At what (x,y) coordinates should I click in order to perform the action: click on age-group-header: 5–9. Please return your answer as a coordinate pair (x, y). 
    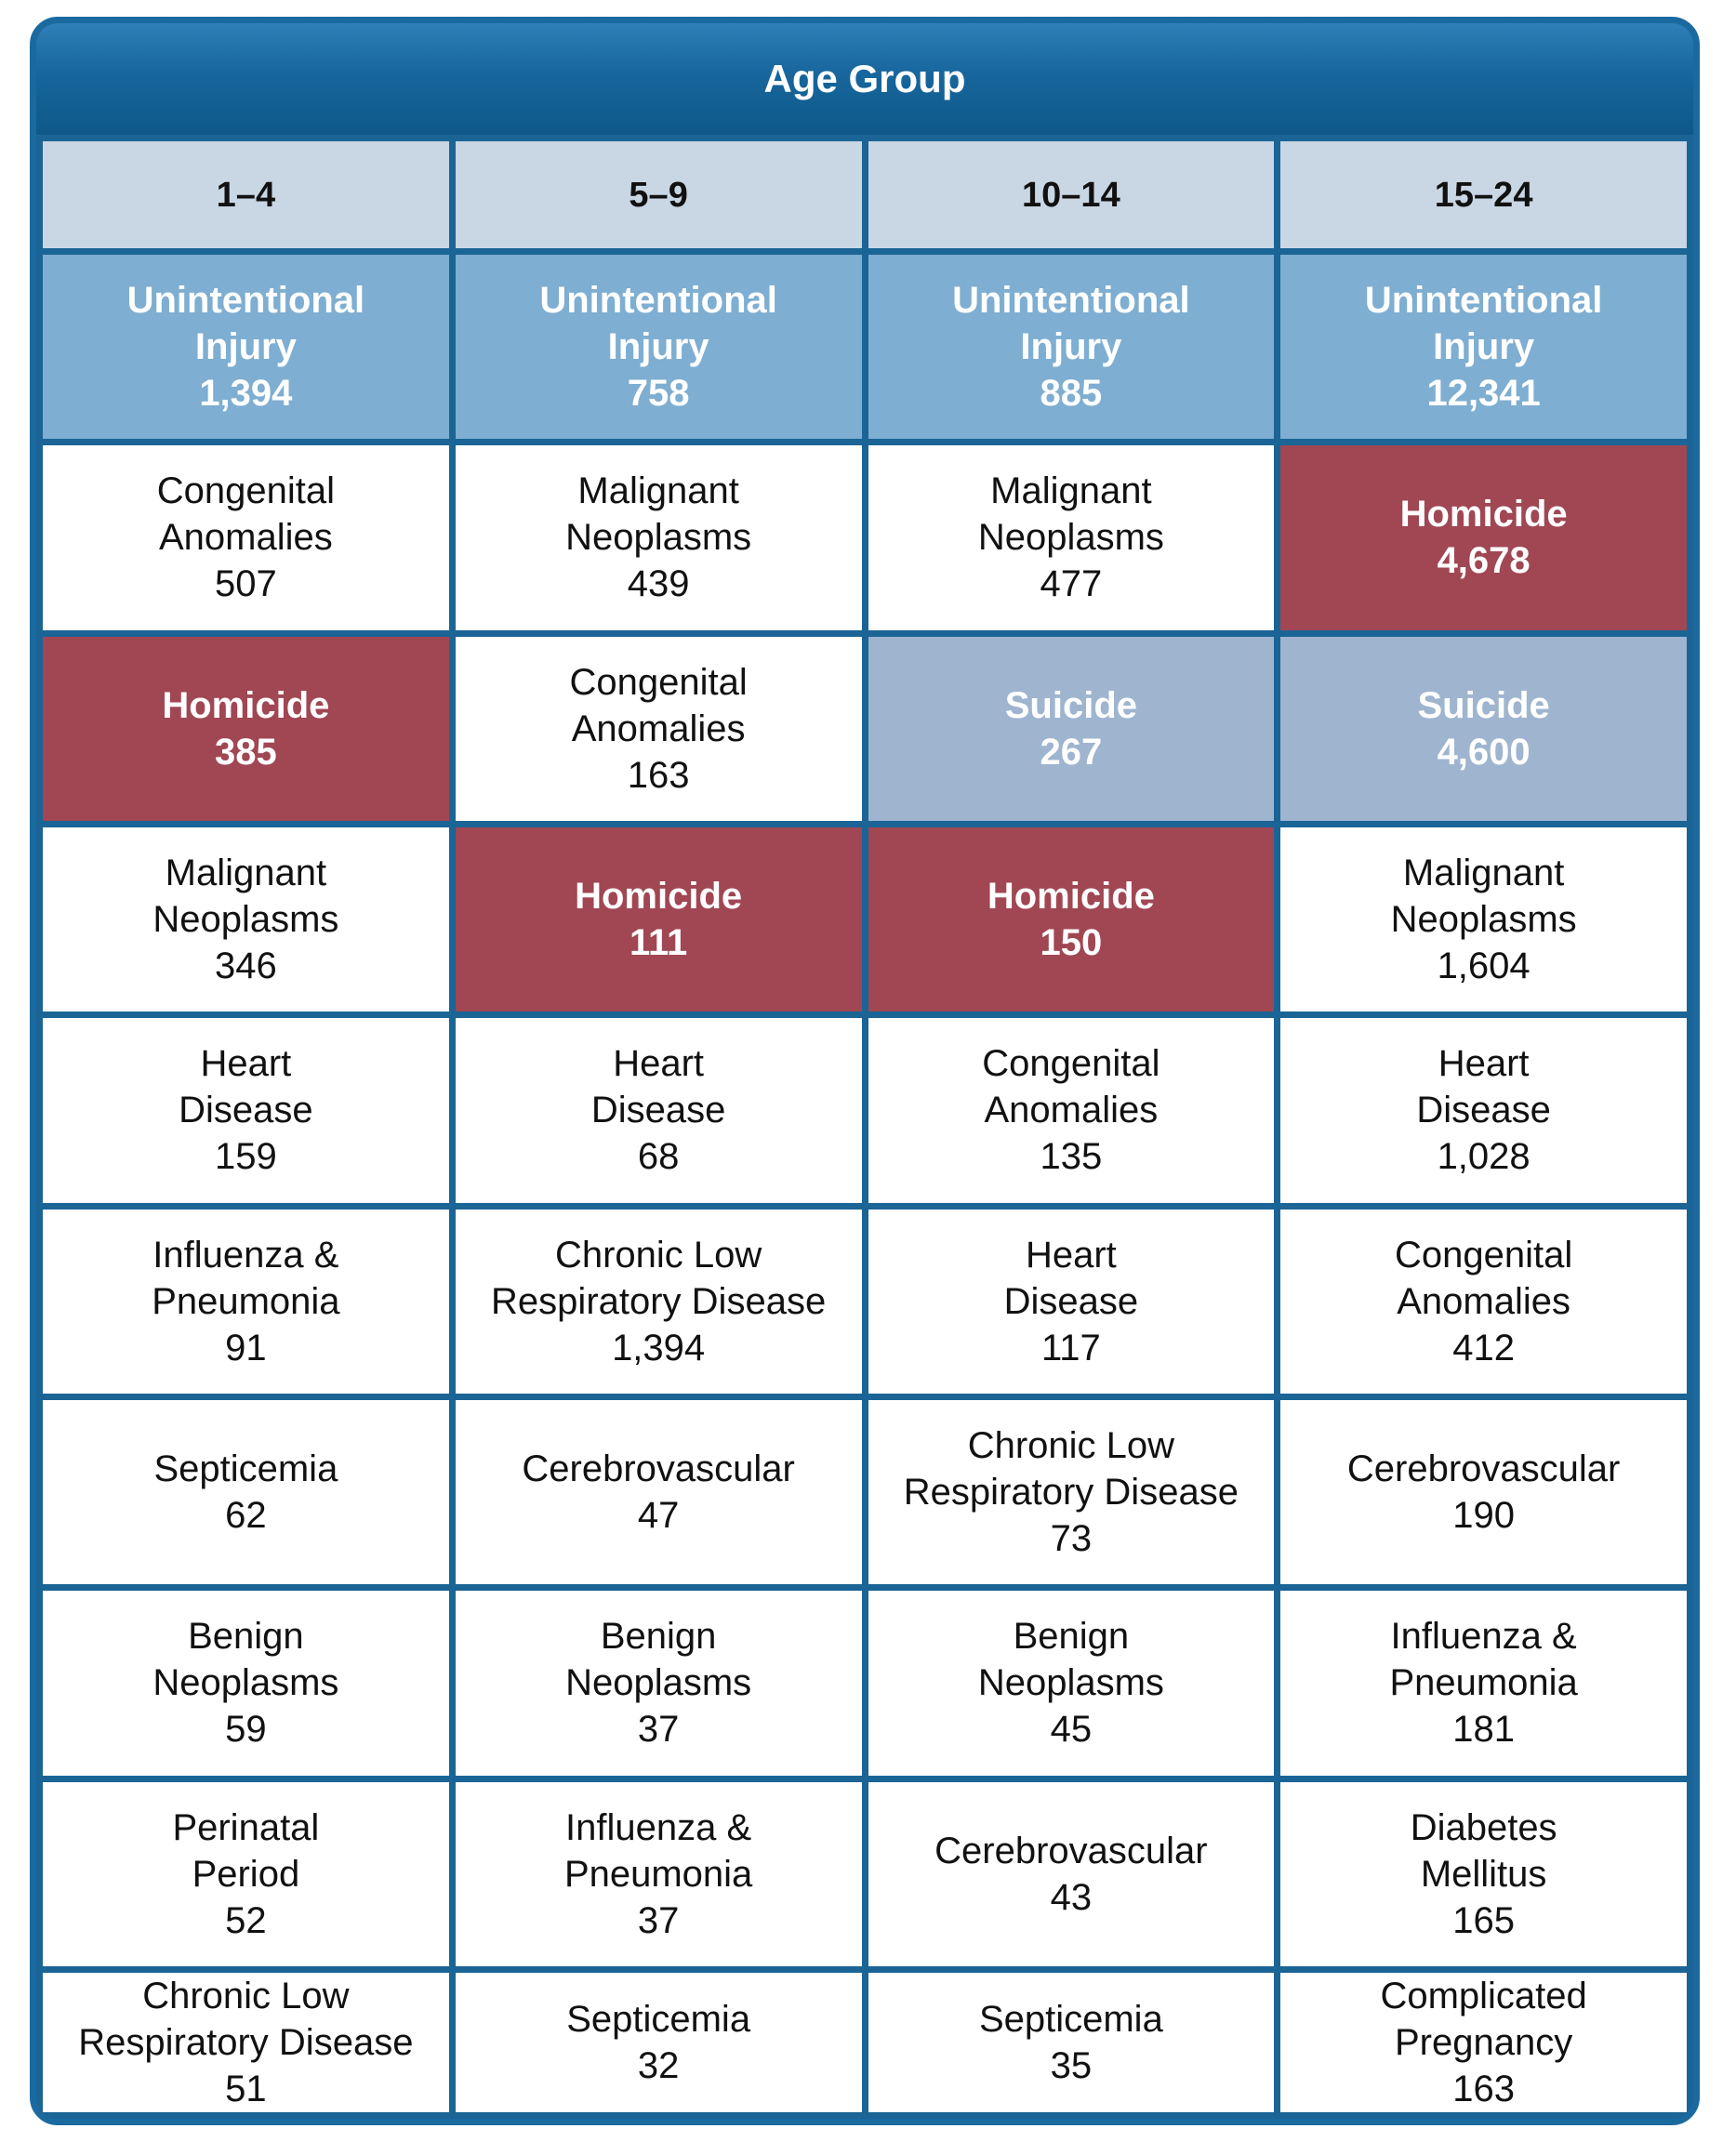
    Looking at the image, I should click on (658, 194).